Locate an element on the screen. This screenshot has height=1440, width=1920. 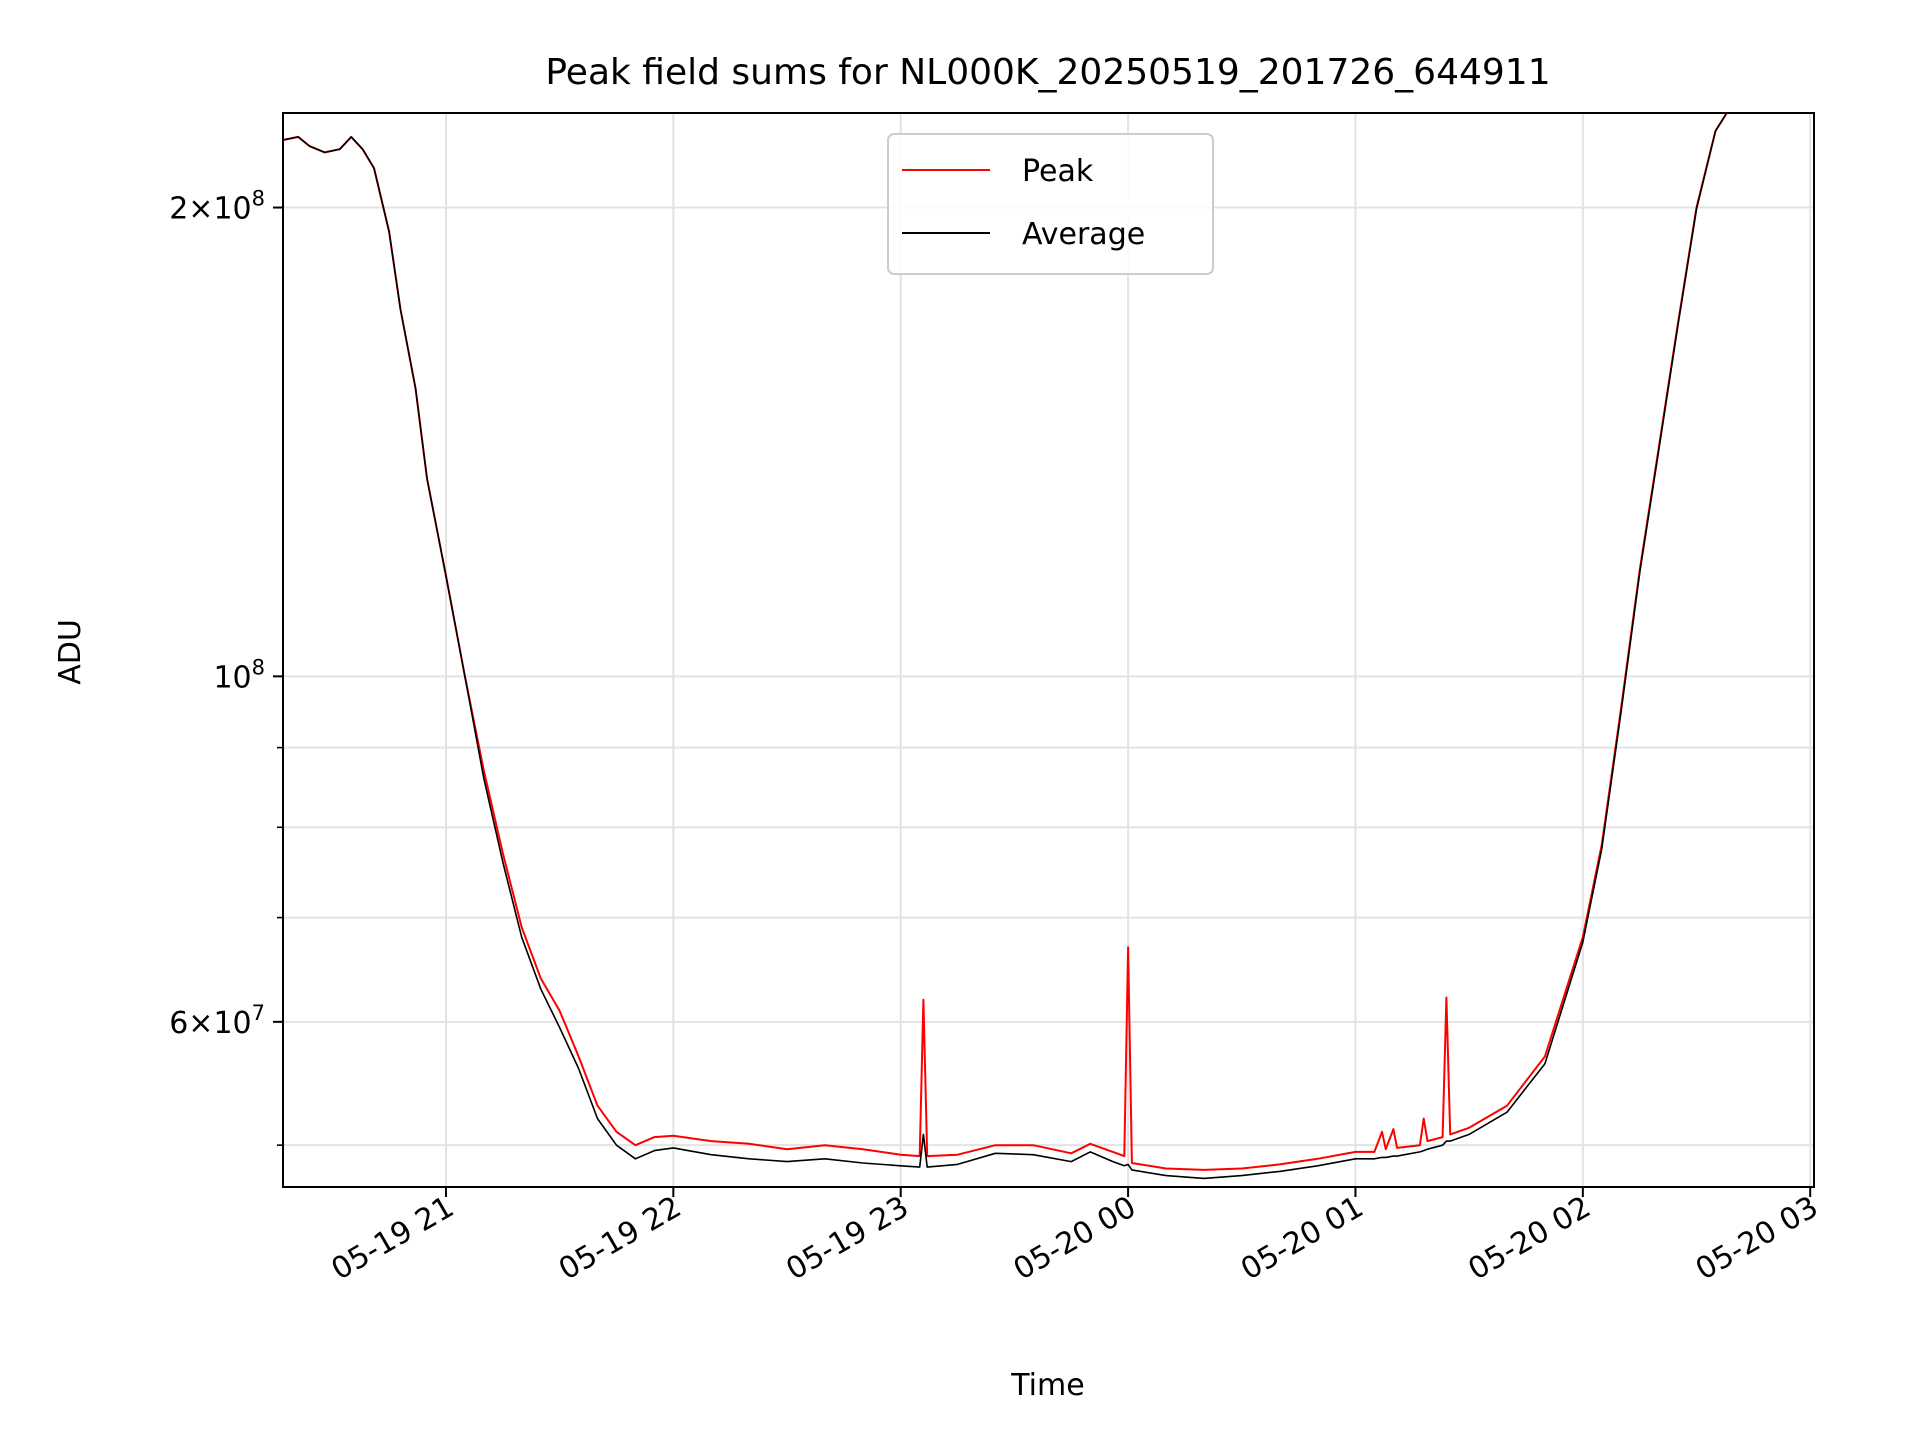
legend-label: Peak is located at coordinates (1058, 171).